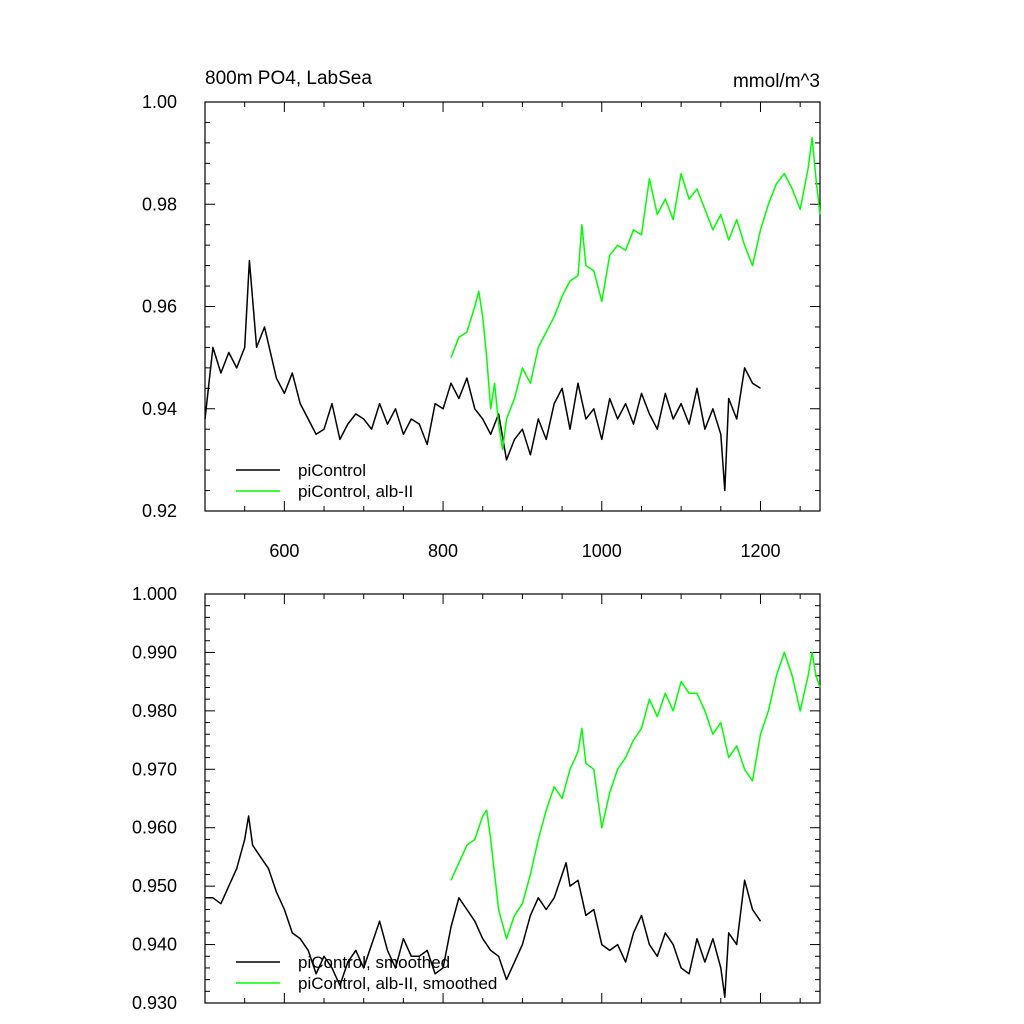  I want to click on y-tick-label: 0.980, so click(154, 711).